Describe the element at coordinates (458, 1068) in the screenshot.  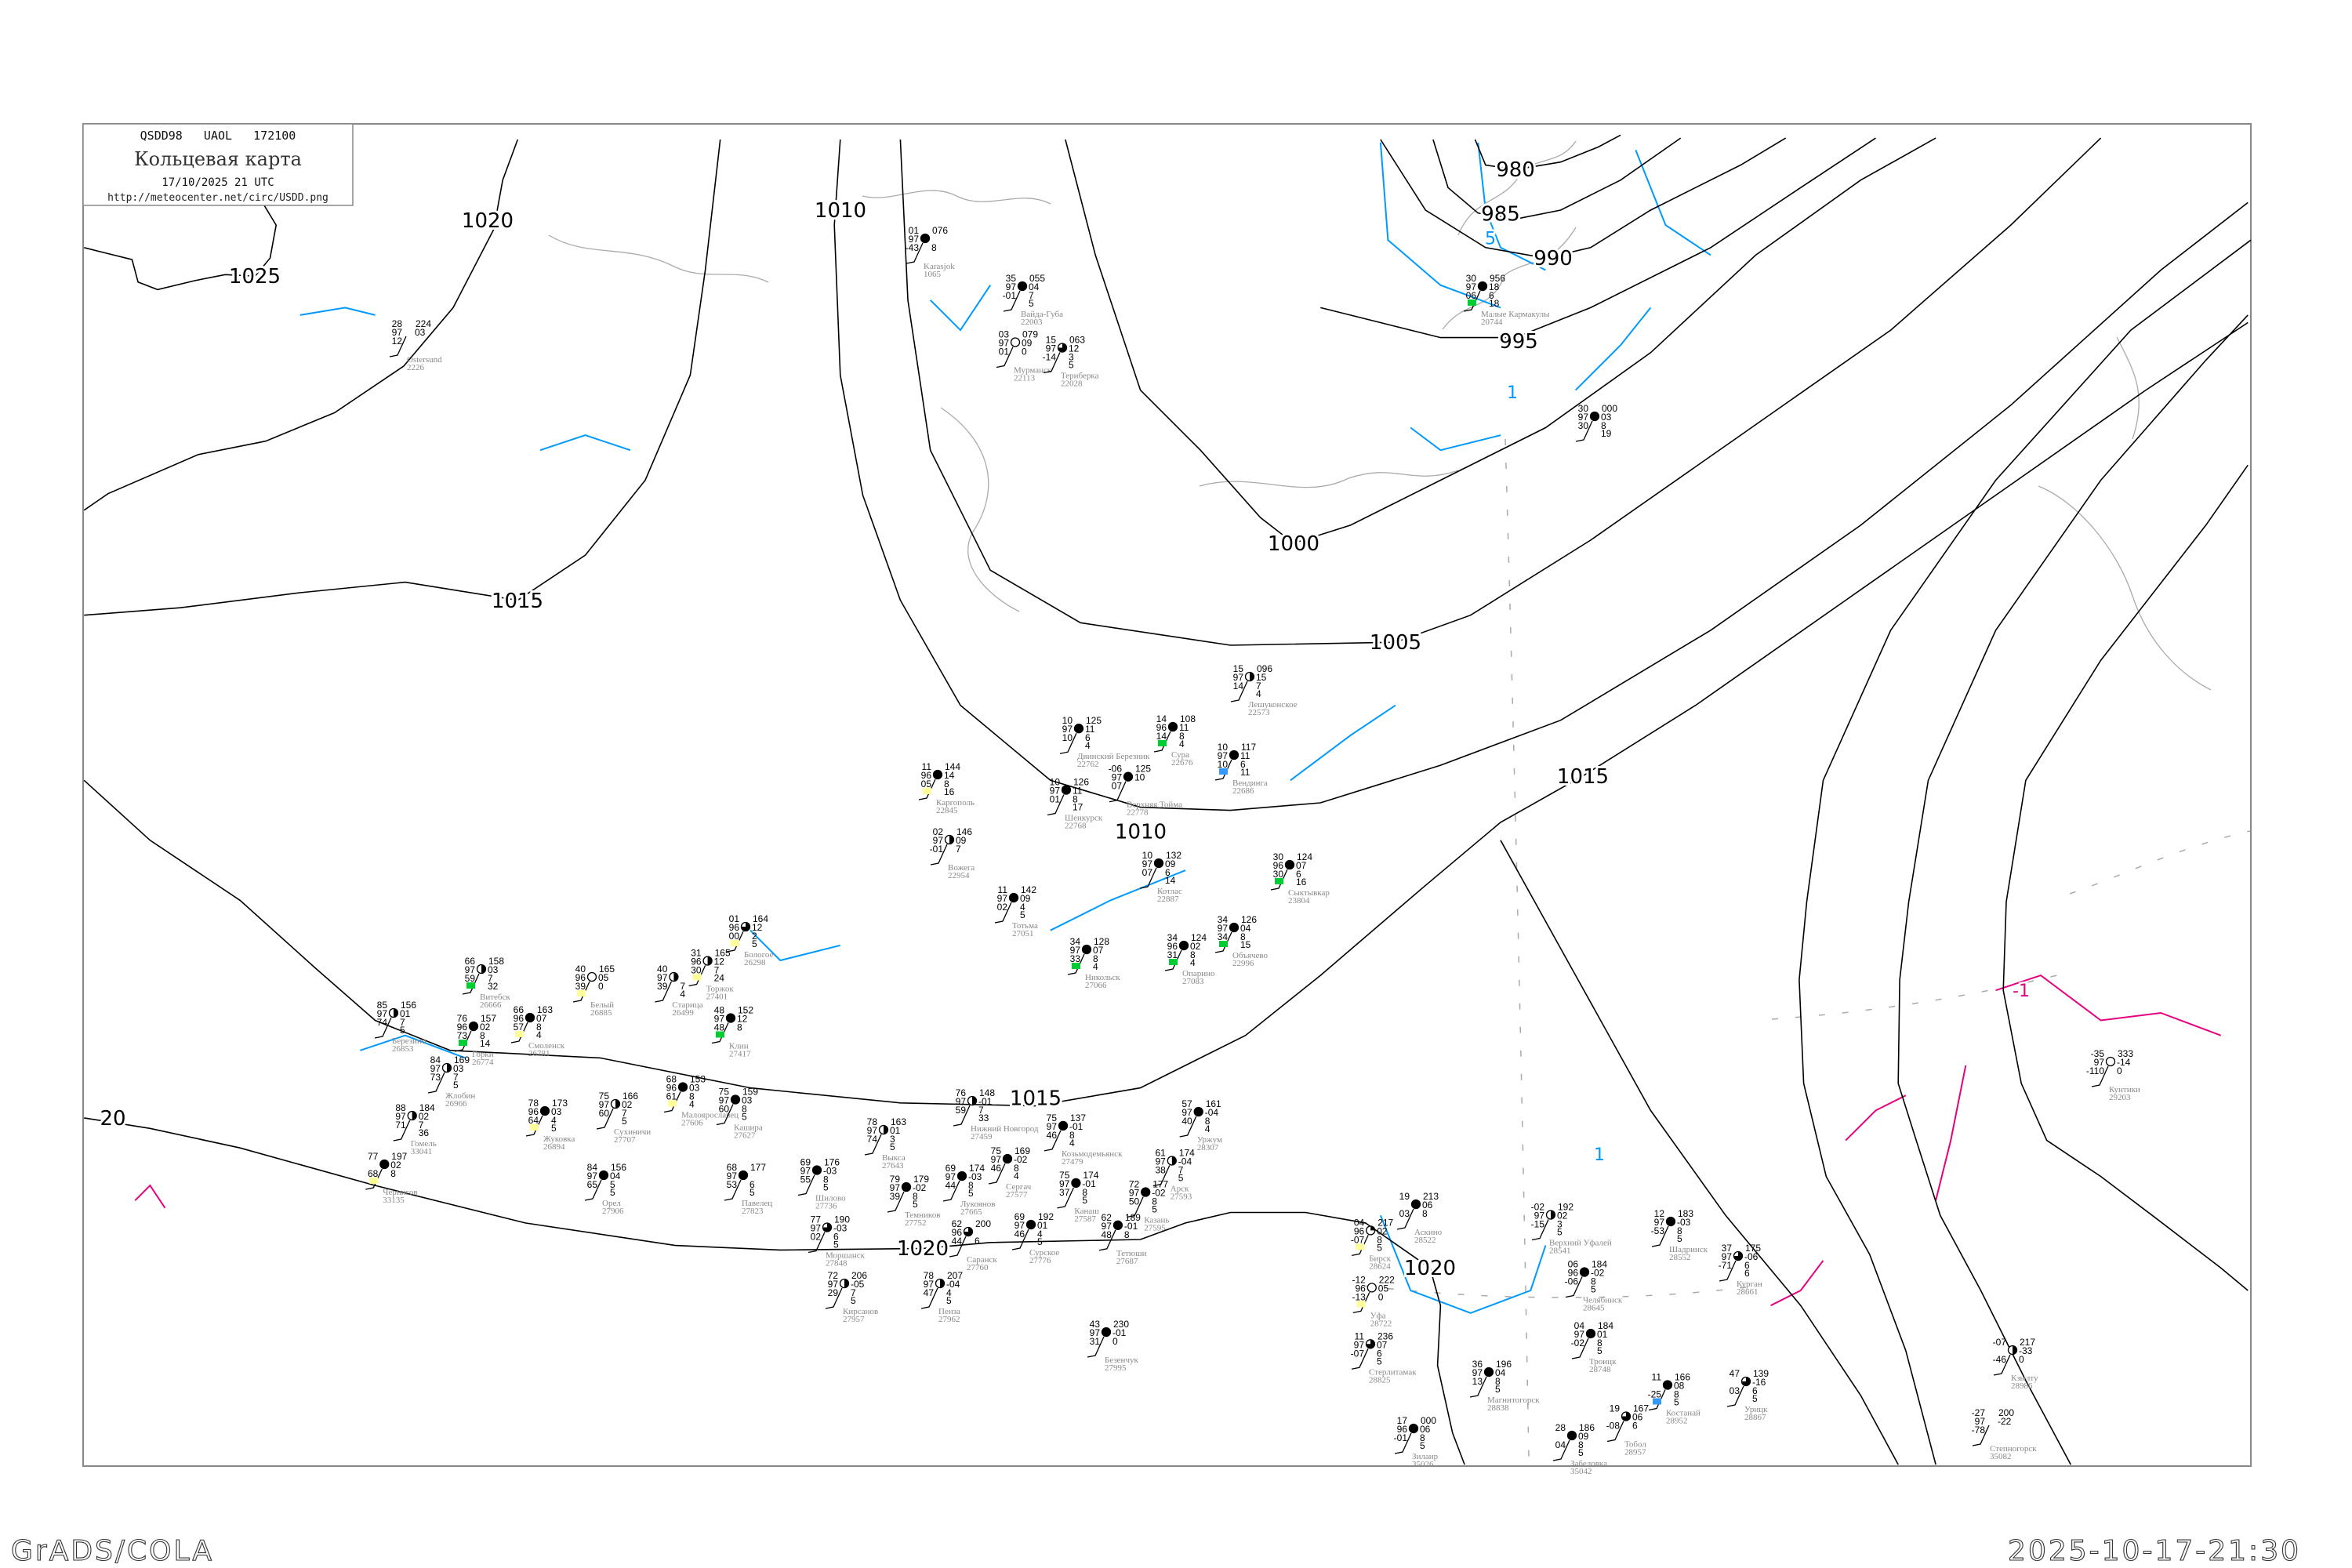
I see `station-pressure-tendency: 03` at that location.